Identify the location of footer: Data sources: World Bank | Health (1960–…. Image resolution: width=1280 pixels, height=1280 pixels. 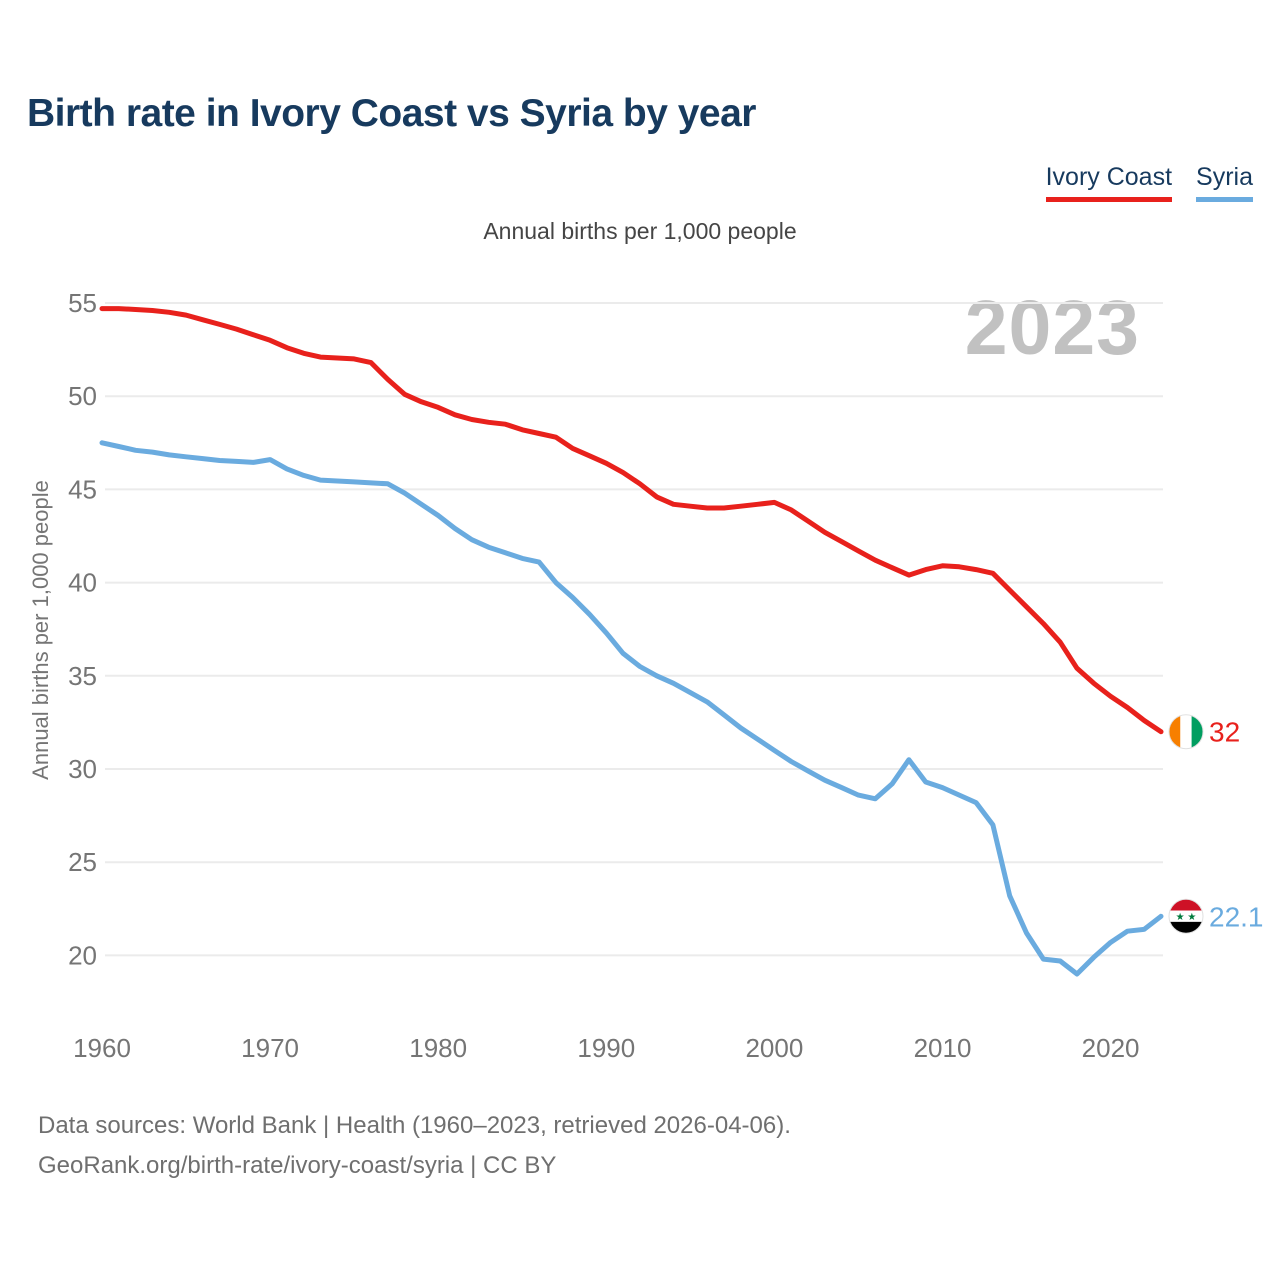
(414, 1146).